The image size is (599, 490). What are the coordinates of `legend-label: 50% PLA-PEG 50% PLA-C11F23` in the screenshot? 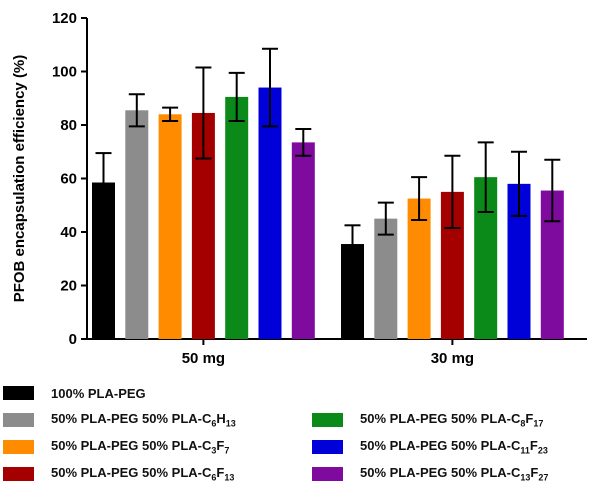 It's located at (454, 447).